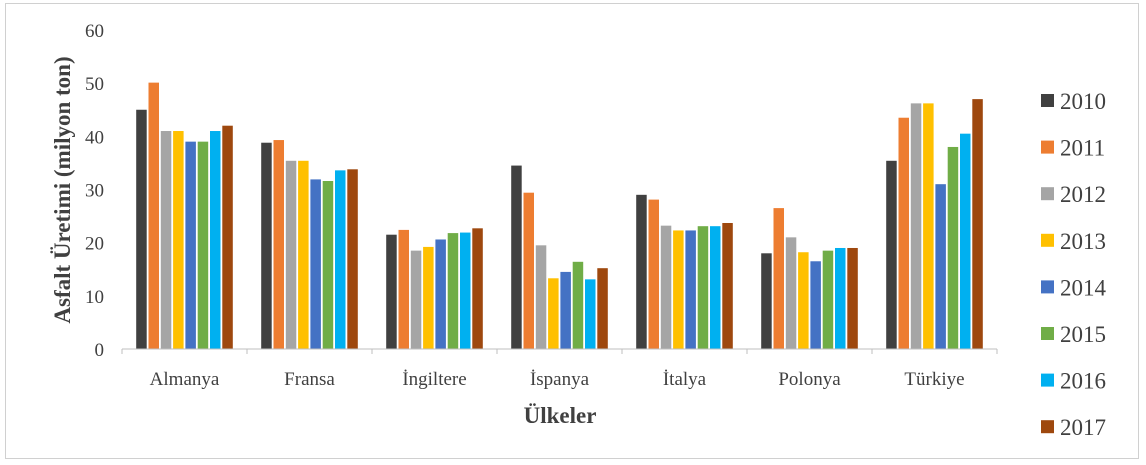 The width and height of the screenshot is (1146, 465). What do you see at coordinates (94, 137) in the screenshot?
I see `y-tick-label: 40` at bounding box center [94, 137].